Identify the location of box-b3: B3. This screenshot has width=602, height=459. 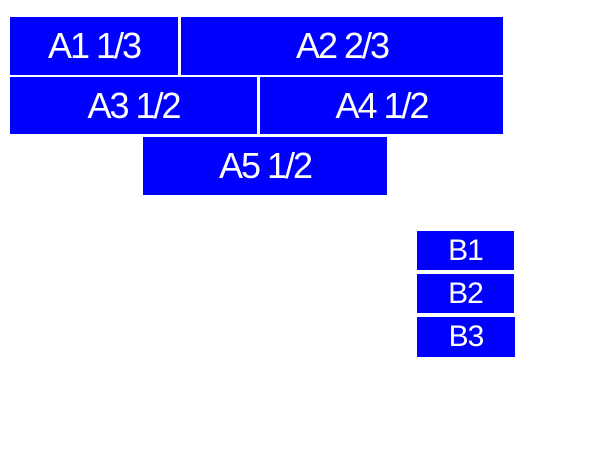
(466, 337).